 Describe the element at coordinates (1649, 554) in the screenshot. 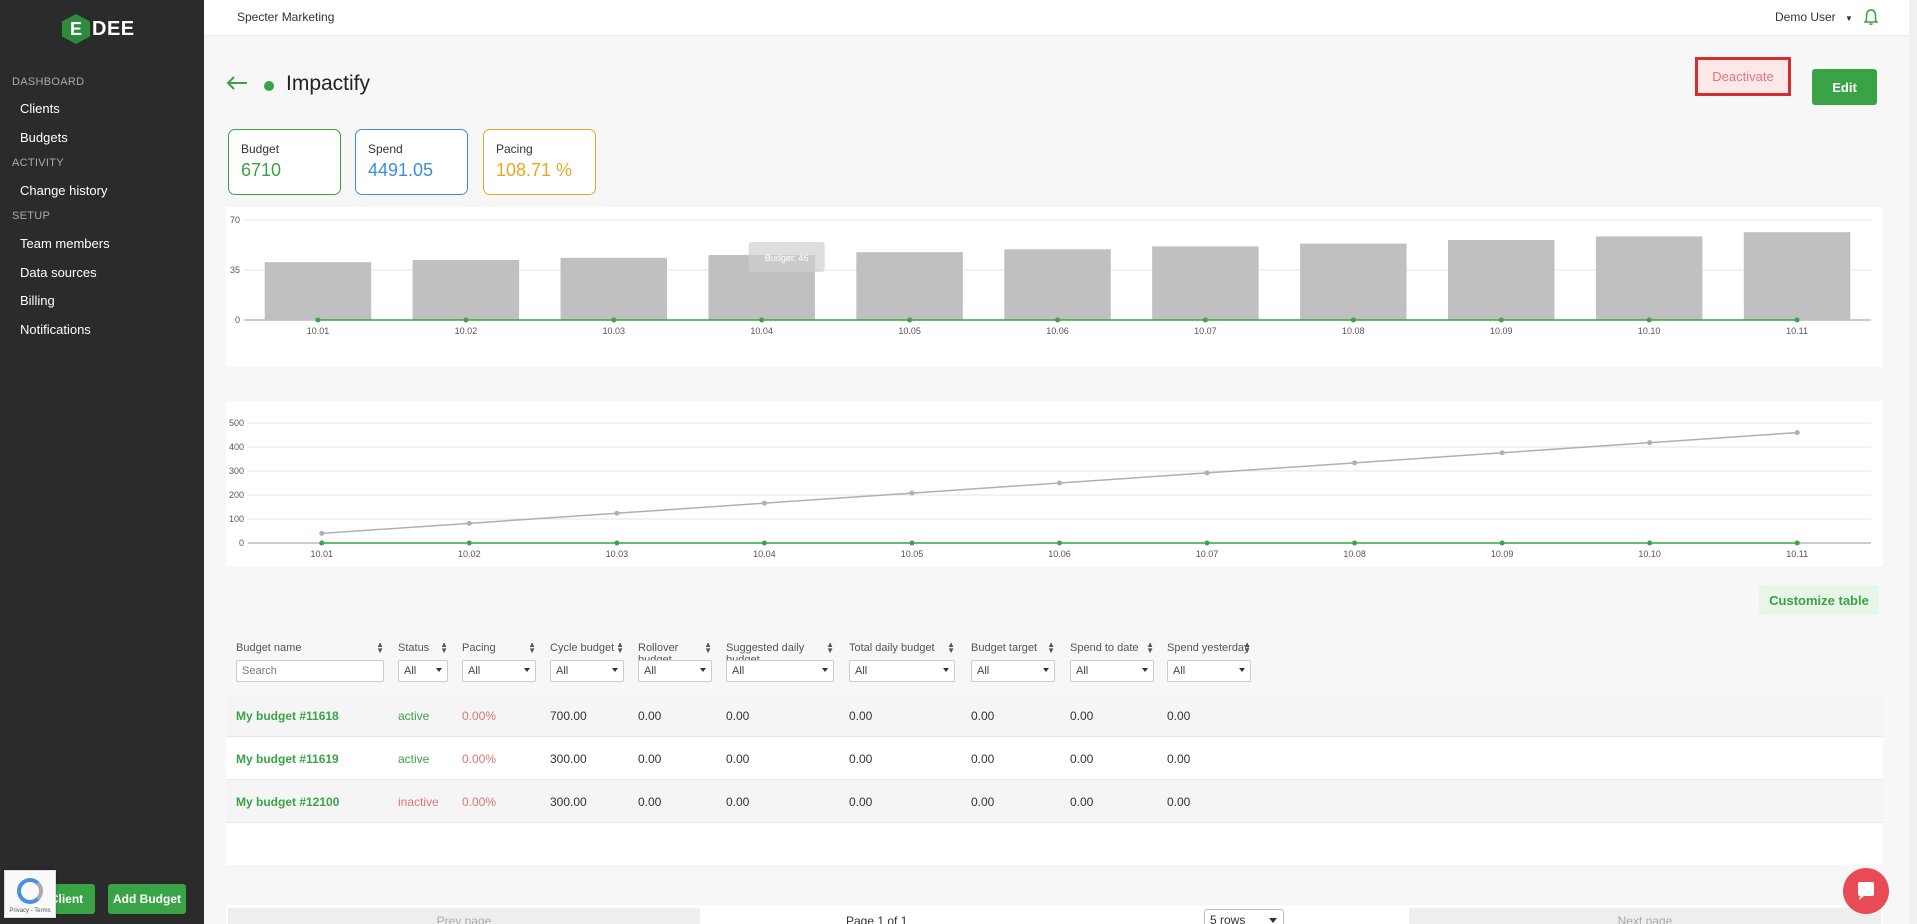

I see `x-tick-label: 10.10` at that location.